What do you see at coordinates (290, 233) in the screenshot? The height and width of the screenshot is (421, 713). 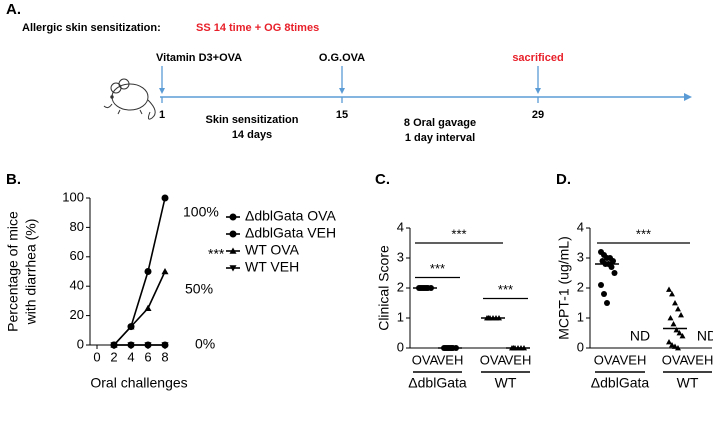 I see `legend-label: ΔdblGata VEH` at bounding box center [290, 233].